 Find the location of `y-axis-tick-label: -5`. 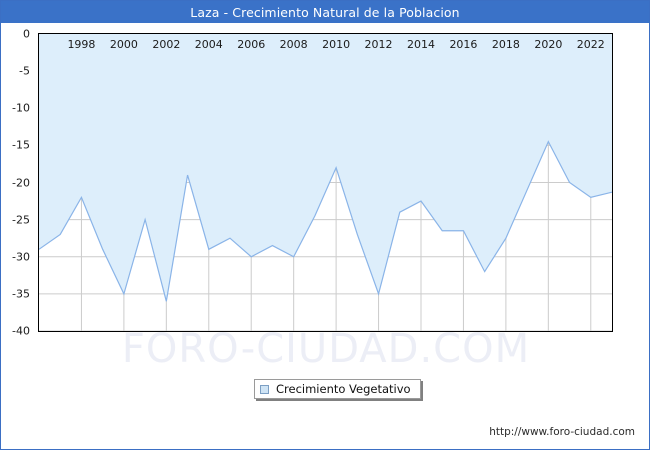

y-axis-tick-label: -5 is located at coordinates (24, 71).